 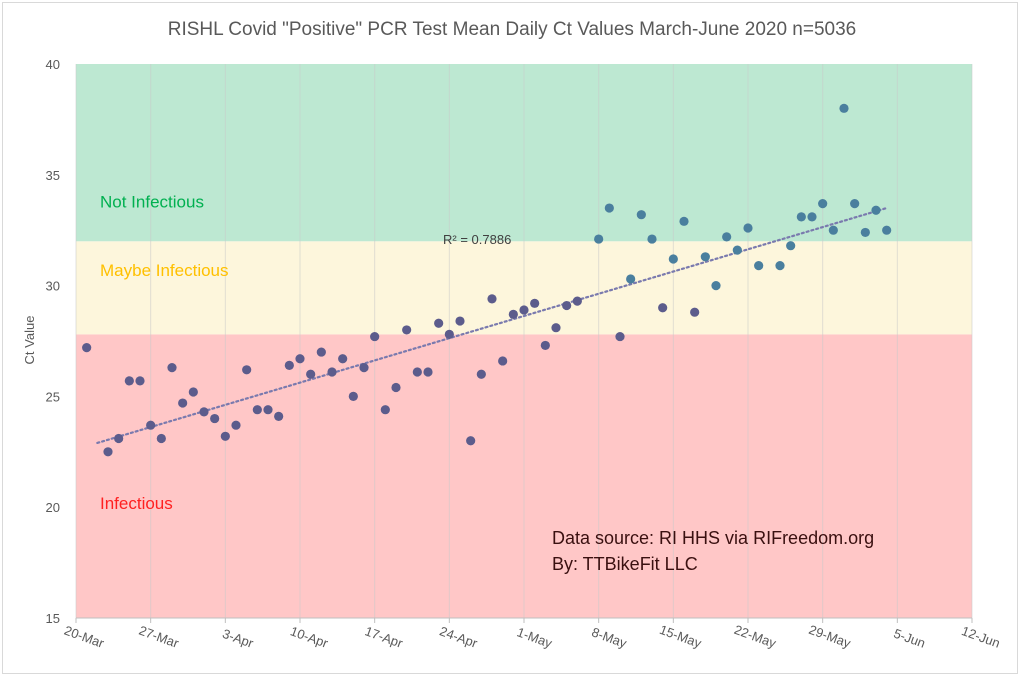 I want to click on y-axis-label: Ct Value, so click(x=29, y=340).